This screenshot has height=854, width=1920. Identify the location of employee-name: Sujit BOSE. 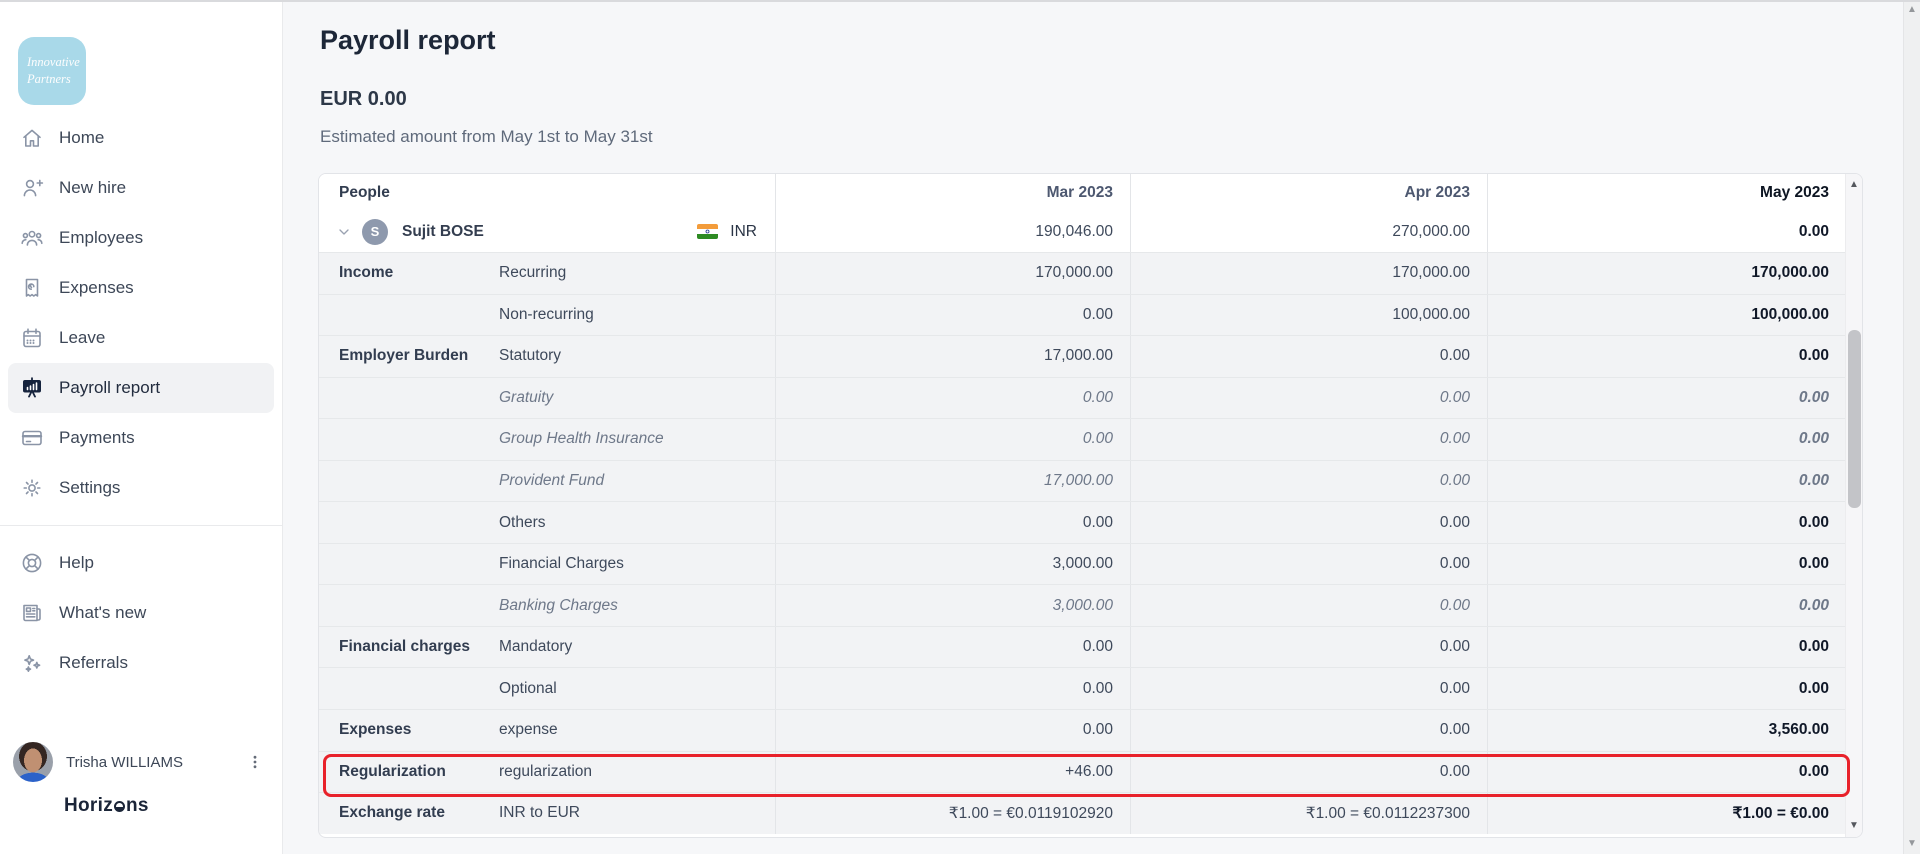
(443, 231).